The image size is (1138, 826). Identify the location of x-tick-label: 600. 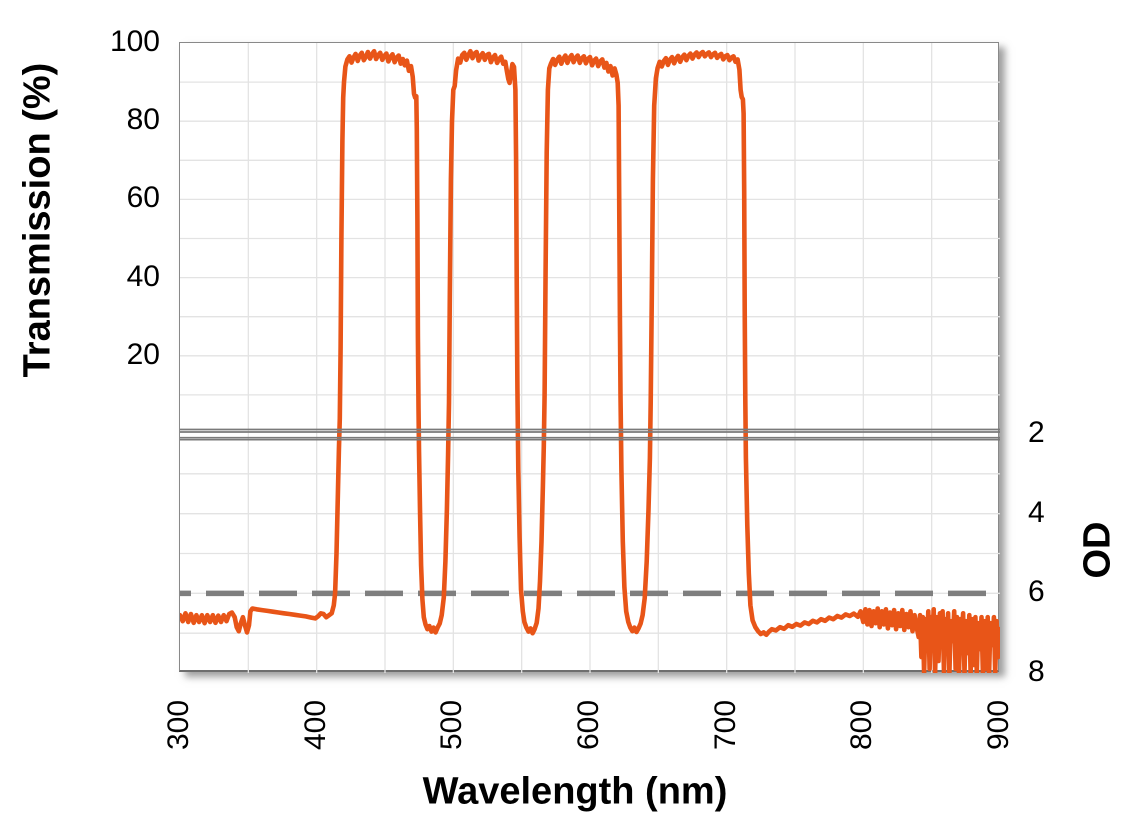
(588, 725).